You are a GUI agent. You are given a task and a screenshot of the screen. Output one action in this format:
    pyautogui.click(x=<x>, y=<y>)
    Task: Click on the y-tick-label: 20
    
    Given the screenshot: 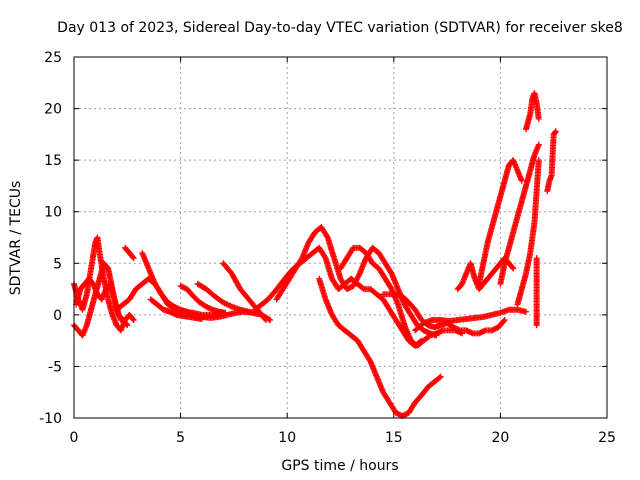 What is the action you would take?
    pyautogui.click(x=53, y=110)
    